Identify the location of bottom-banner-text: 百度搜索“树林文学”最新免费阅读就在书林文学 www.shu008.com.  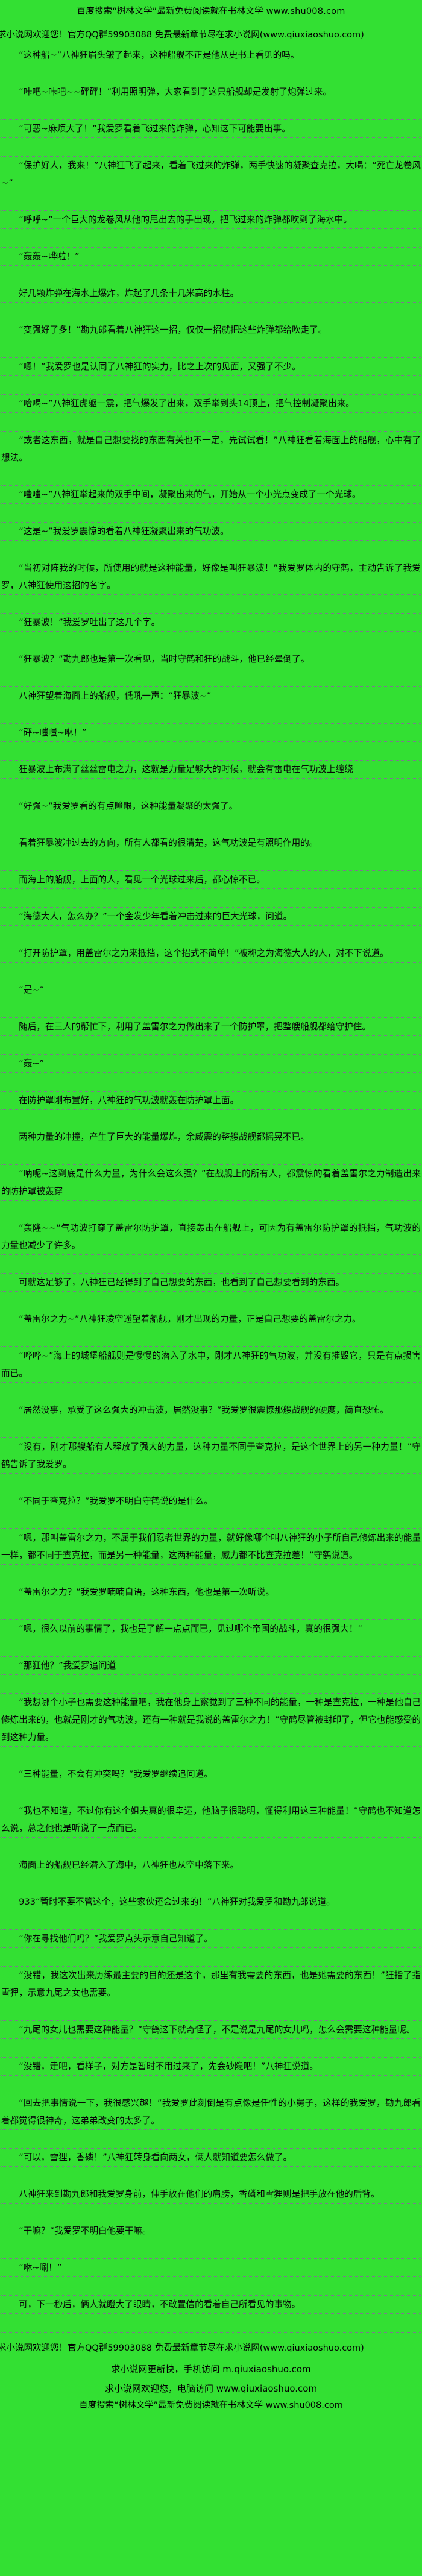
(211, 2406).